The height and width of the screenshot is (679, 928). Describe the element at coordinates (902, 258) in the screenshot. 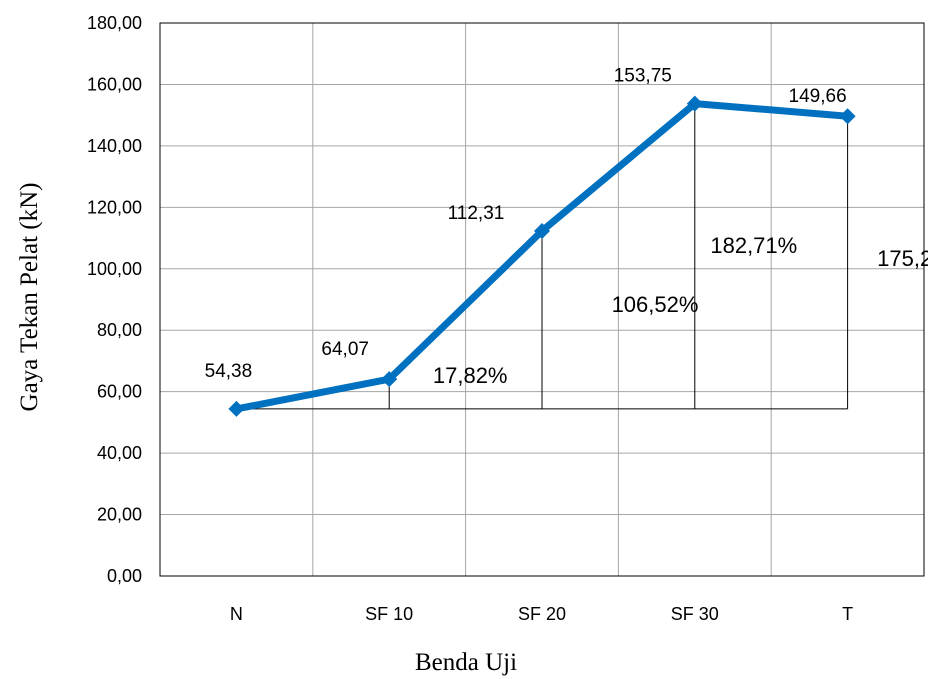

I see `increase-label: 175,20%` at that location.